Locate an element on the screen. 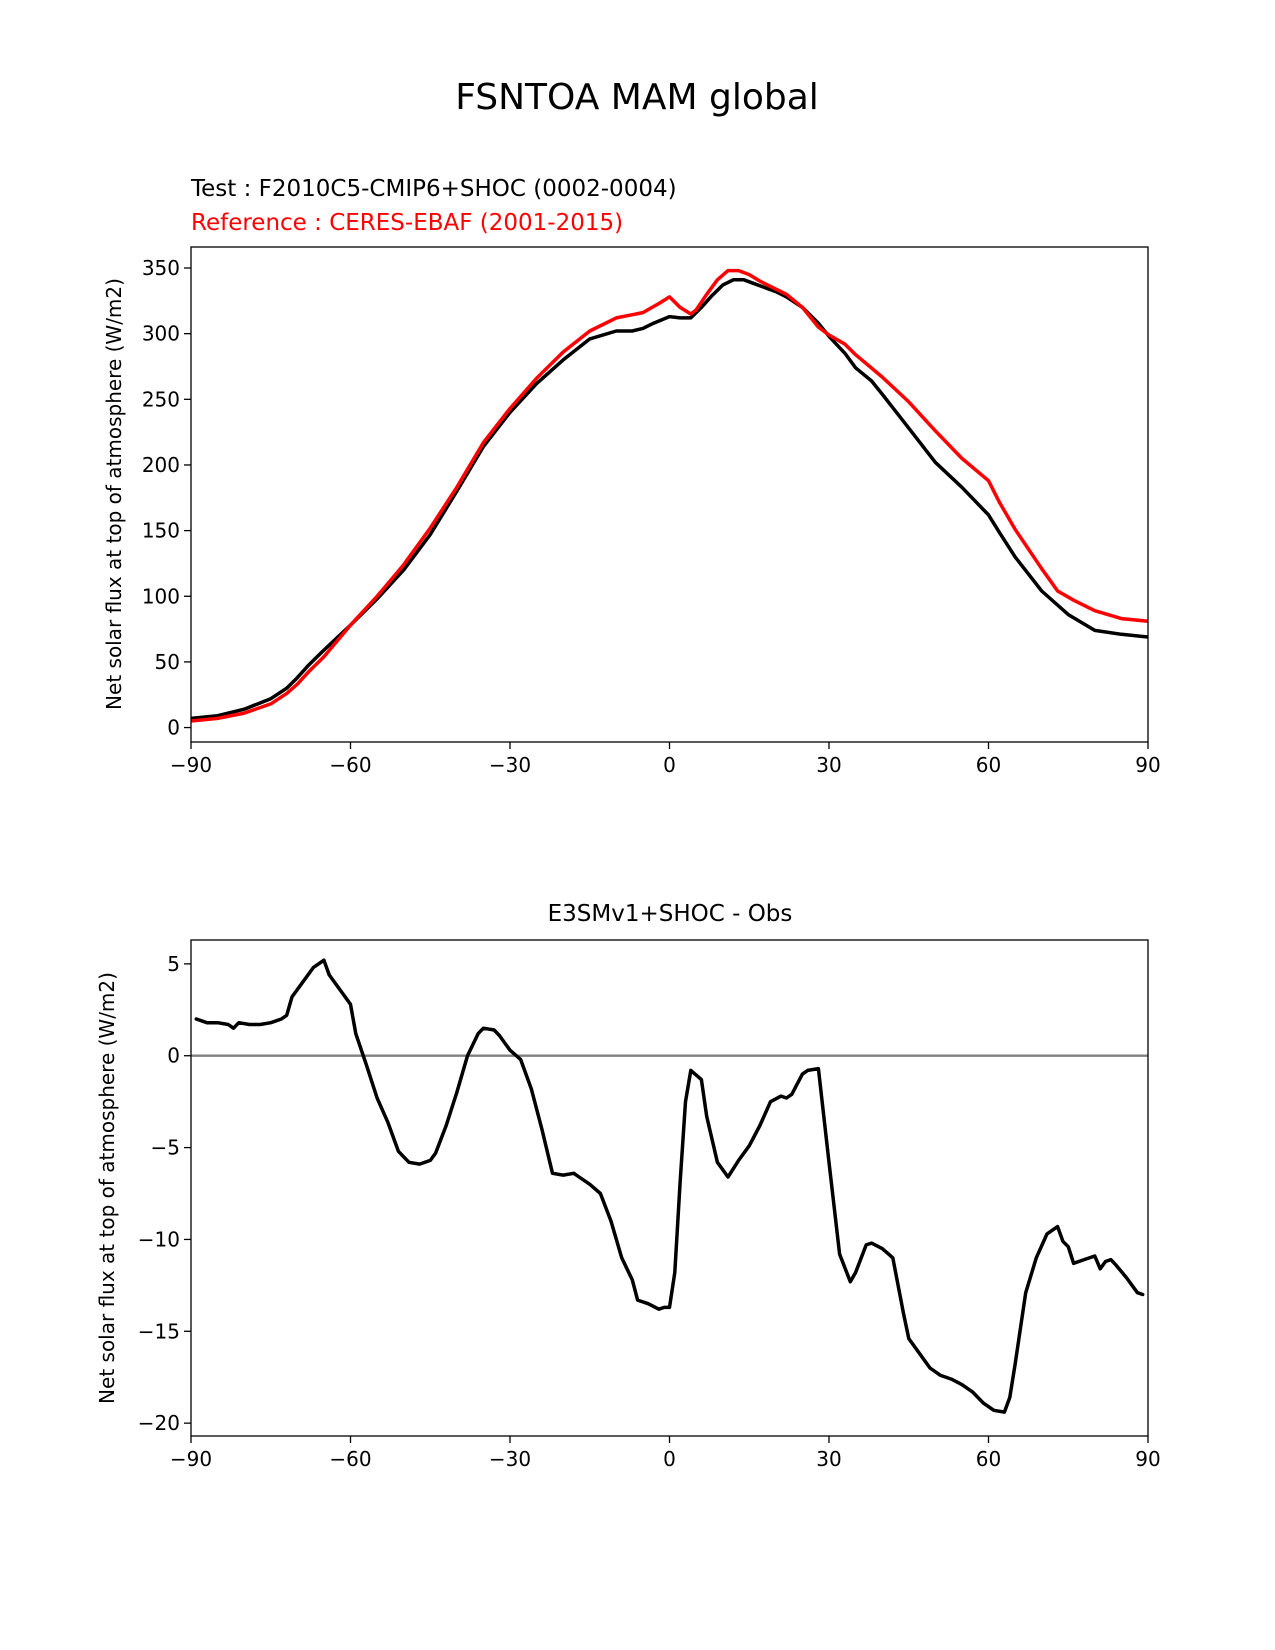 Image resolution: width=1275 pixels, height=1650 pixels. top-y-tick-label: 100 is located at coordinates (161, 596).